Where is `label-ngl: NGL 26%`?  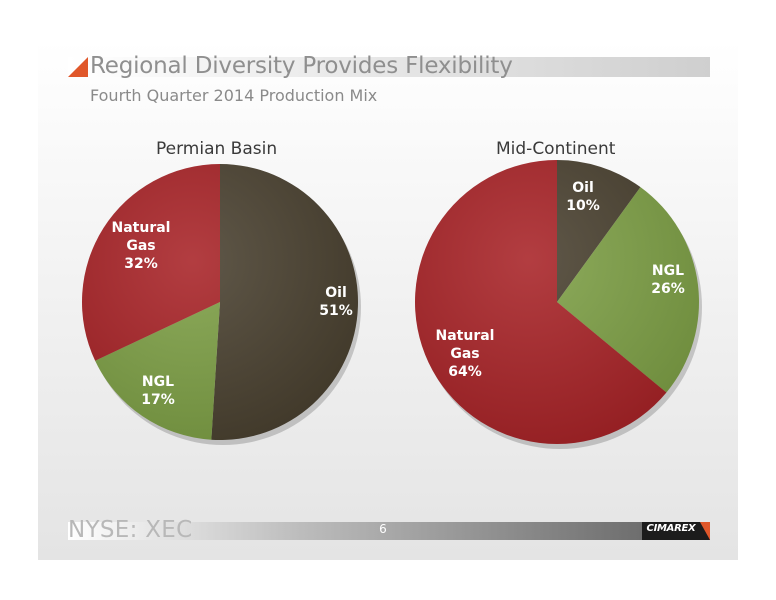
label-ngl: NGL 26% is located at coordinates (668, 280).